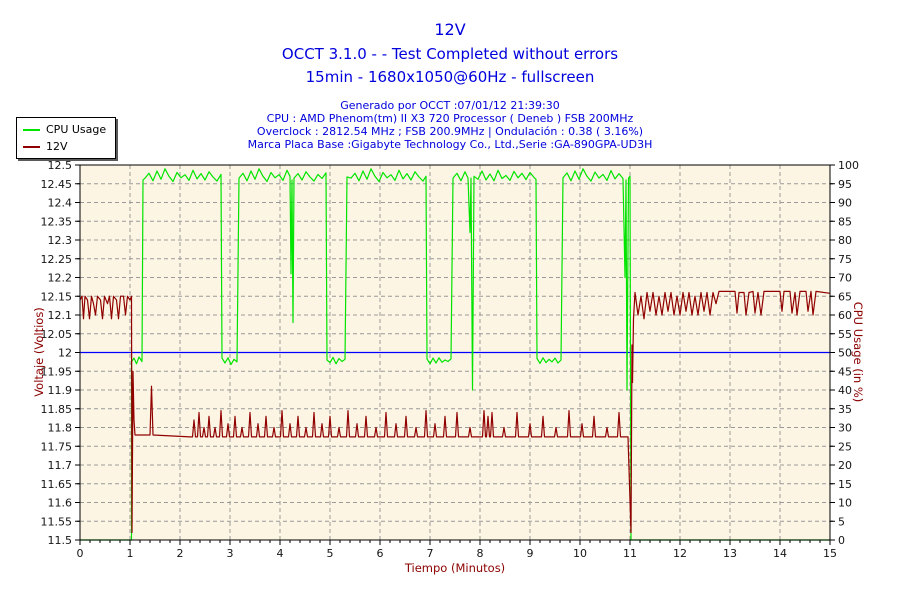 The height and width of the screenshot is (600, 900). What do you see at coordinates (630, 553) in the screenshot?
I see `x-tick-label: 11` at bounding box center [630, 553].